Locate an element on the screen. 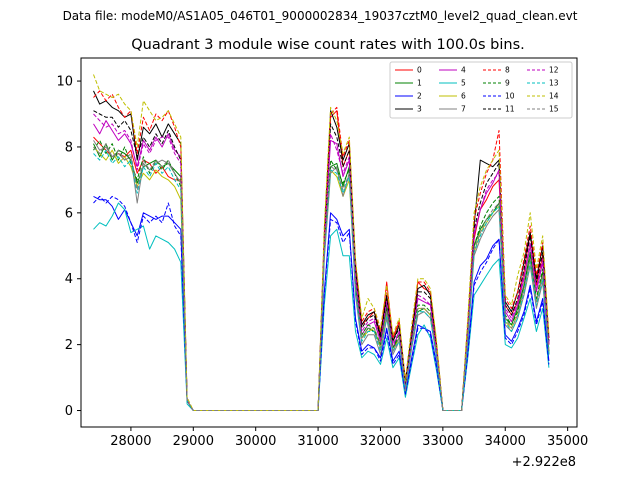  legend-box is located at coordinates (481, 90).